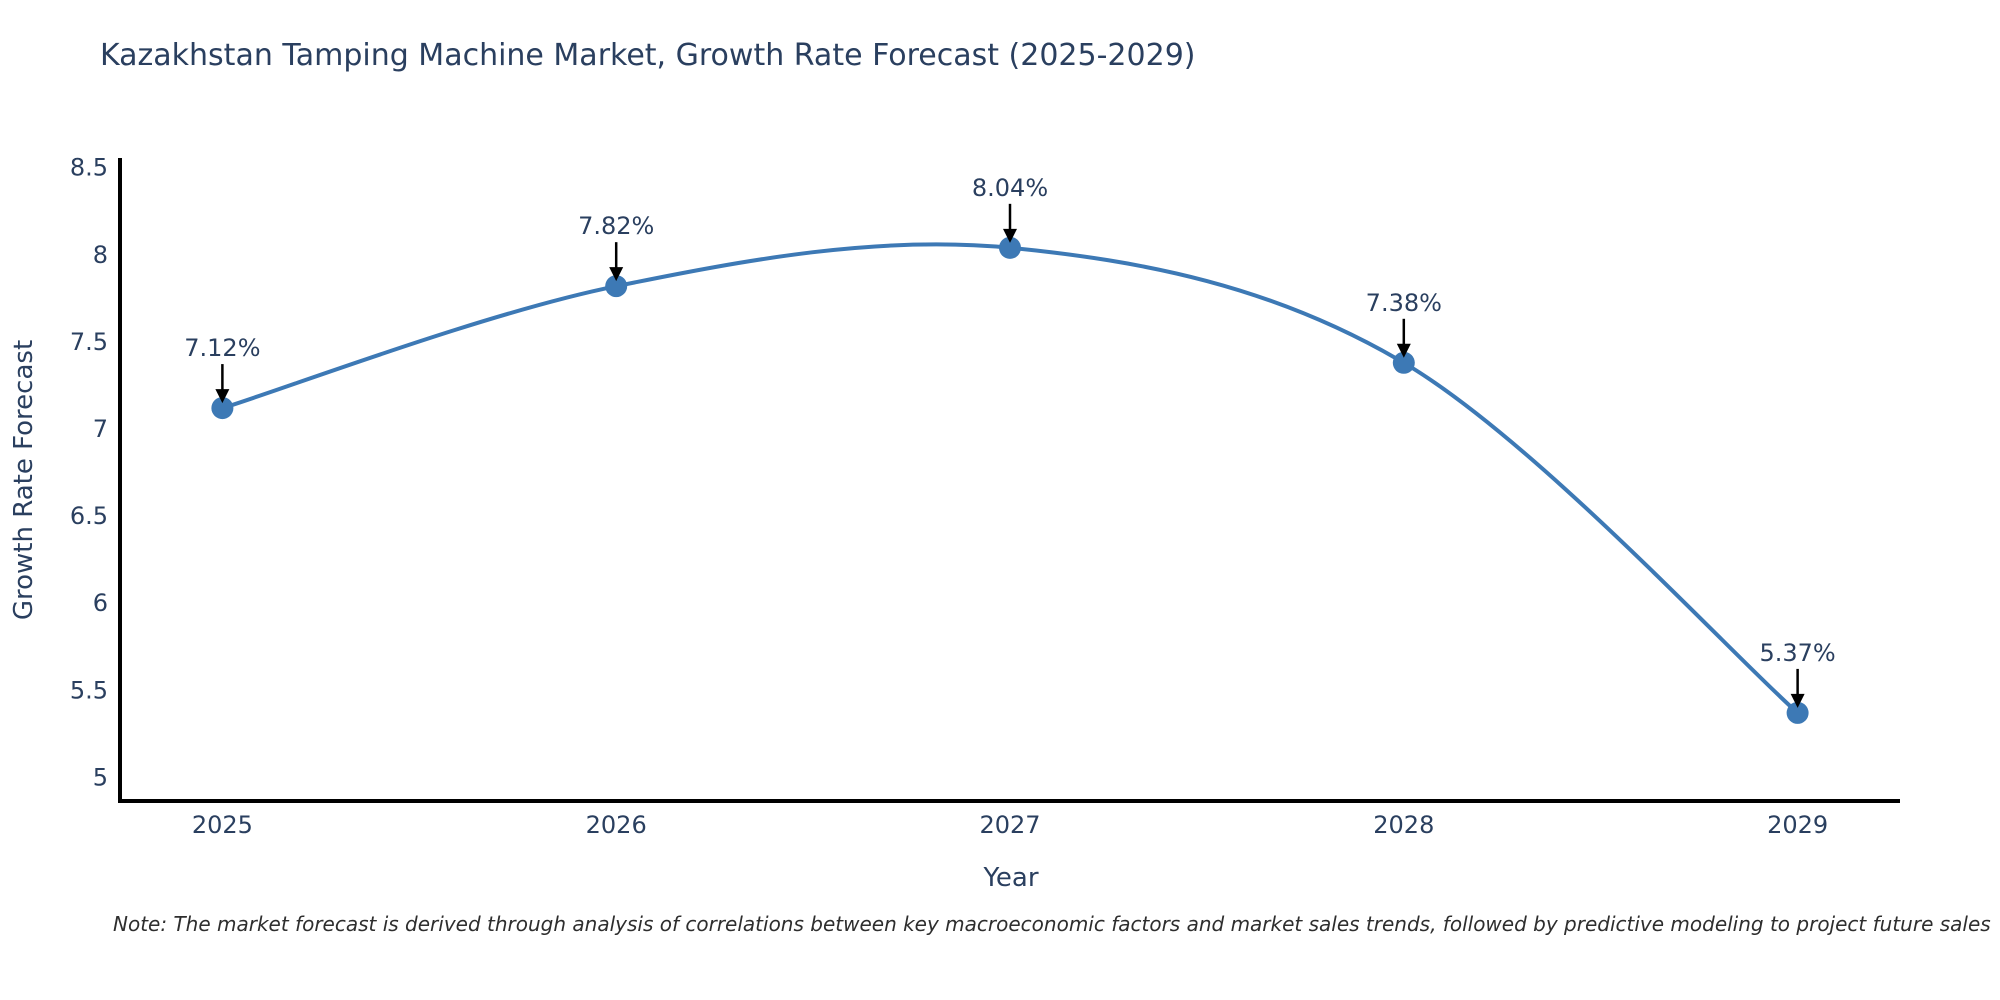 The image size is (2000, 1000). Describe the element at coordinates (1404, 303) in the screenshot. I see `data-point-label: 7.38%` at that location.